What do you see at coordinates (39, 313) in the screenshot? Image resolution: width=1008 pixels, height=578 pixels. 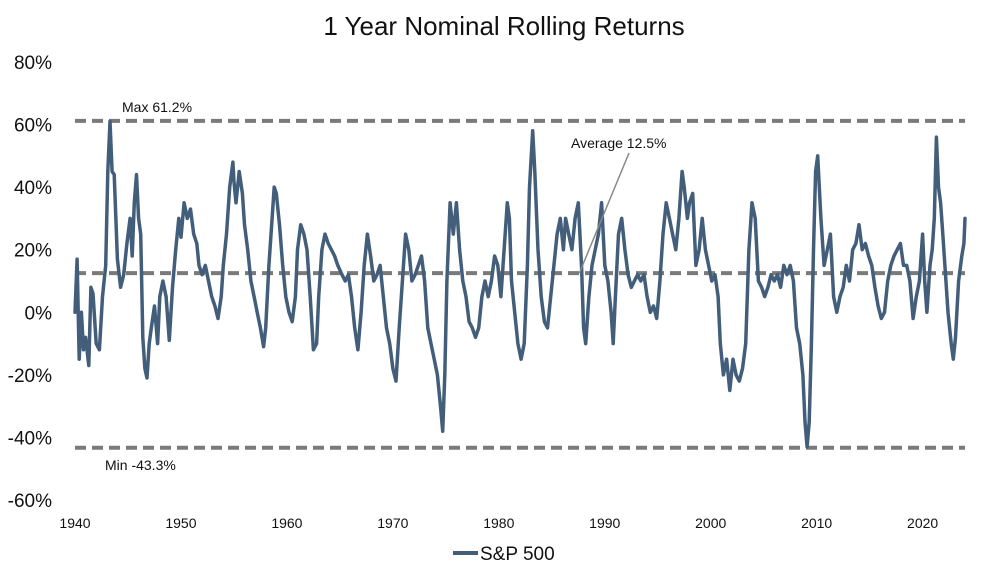 I see `y-tick-label: 0%` at bounding box center [39, 313].